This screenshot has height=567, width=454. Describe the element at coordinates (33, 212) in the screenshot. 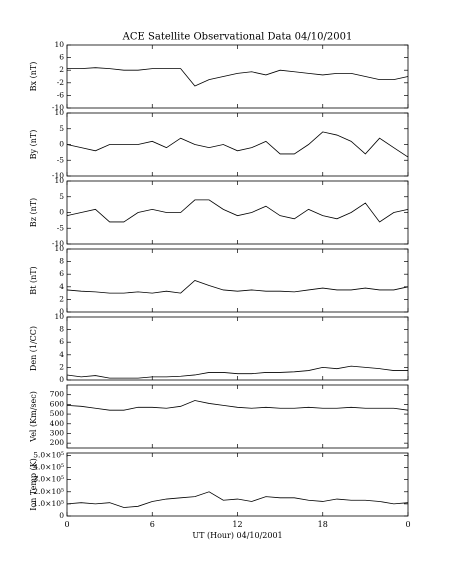

I see `y-axis-label: Bz (nT)` at that location.